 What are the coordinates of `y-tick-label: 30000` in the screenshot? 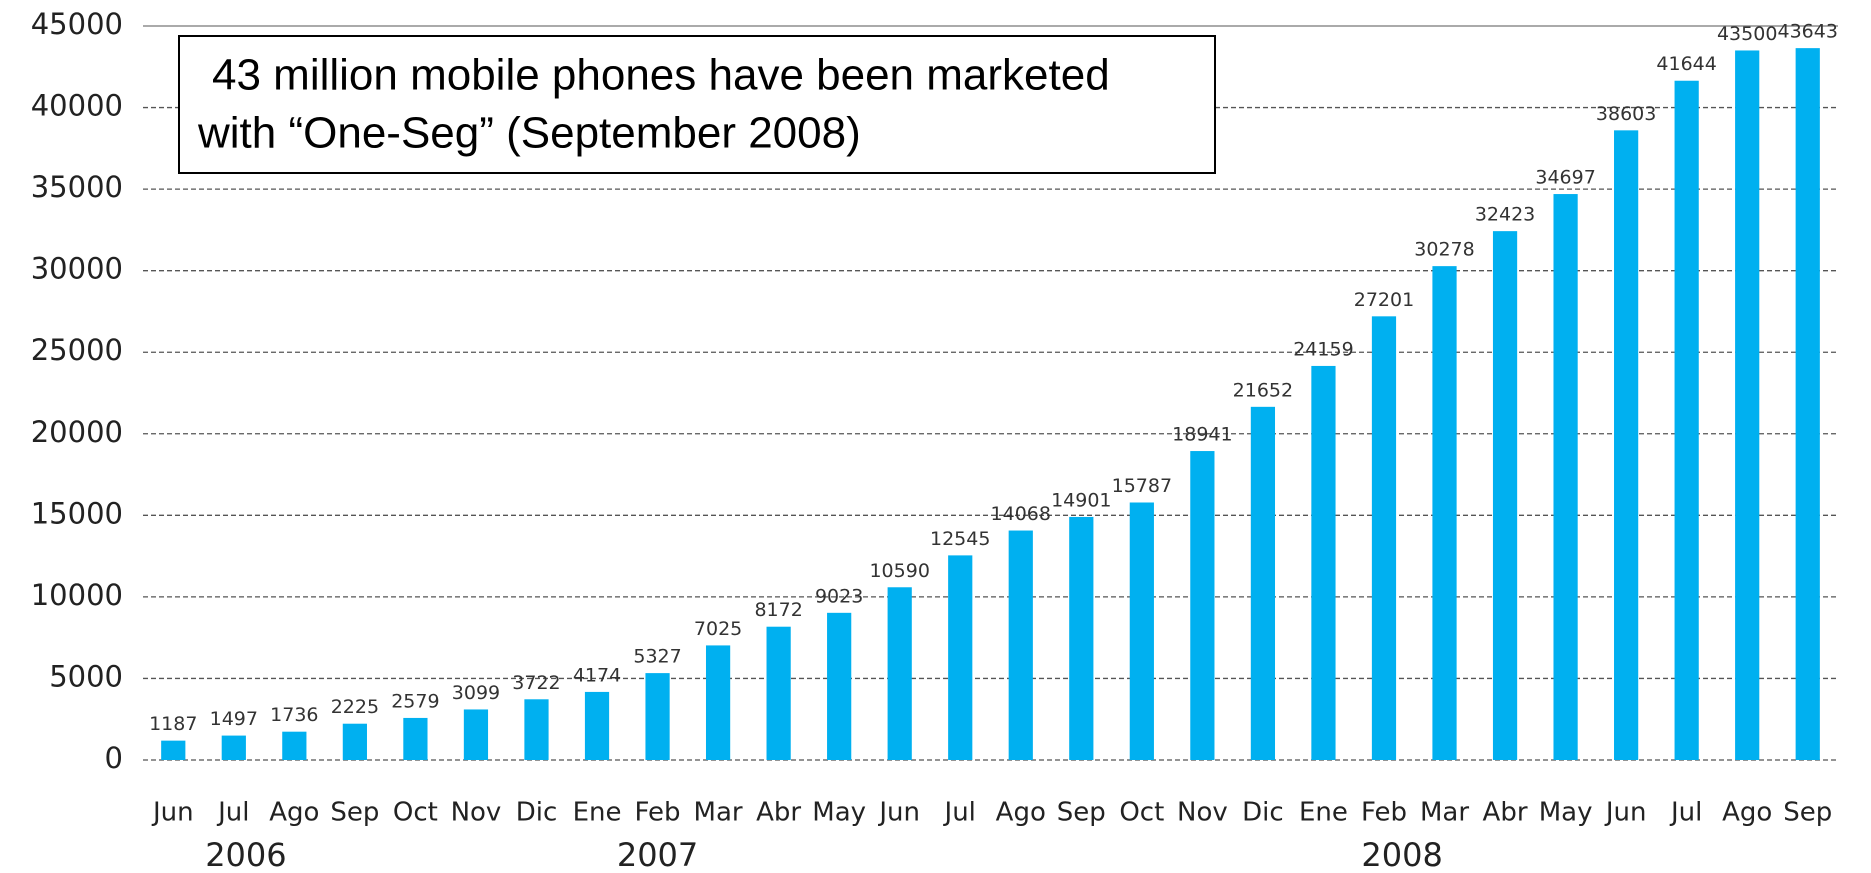 It's located at (77, 269).